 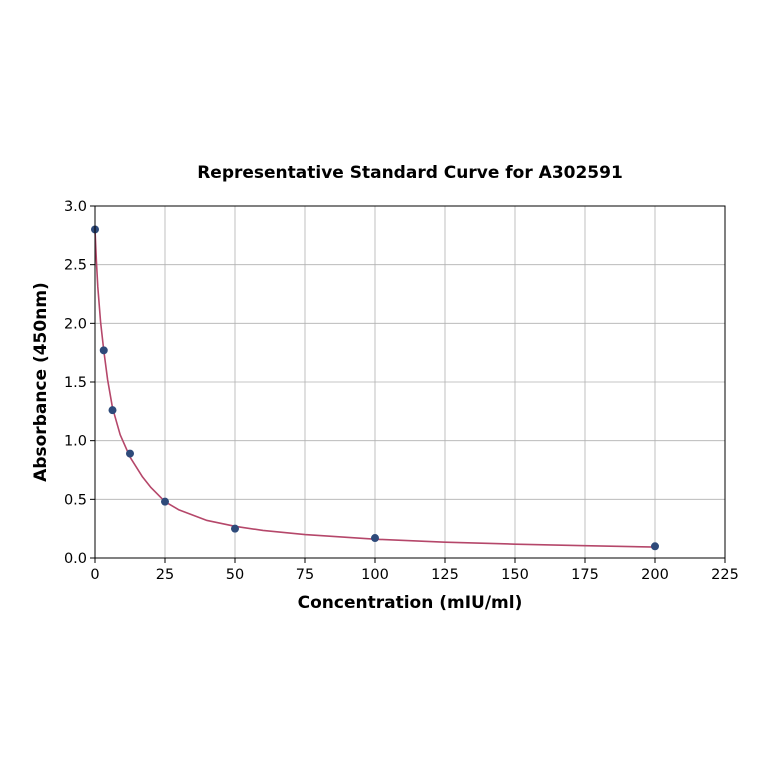 What do you see at coordinates (75, 207) in the screenshot?
I see `y-tick-label: 3.0` at bounding box center [75, 207].